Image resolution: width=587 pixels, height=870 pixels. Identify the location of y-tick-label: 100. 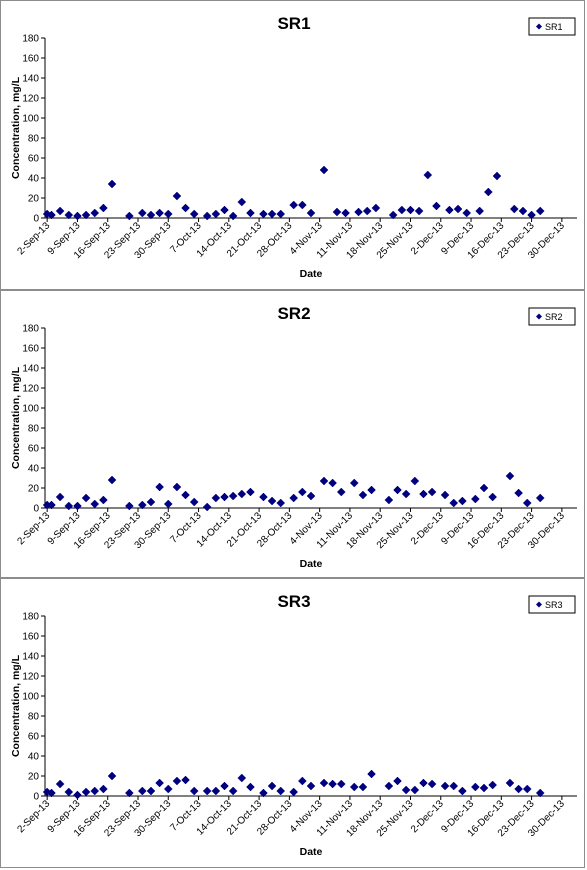
(30, 697).